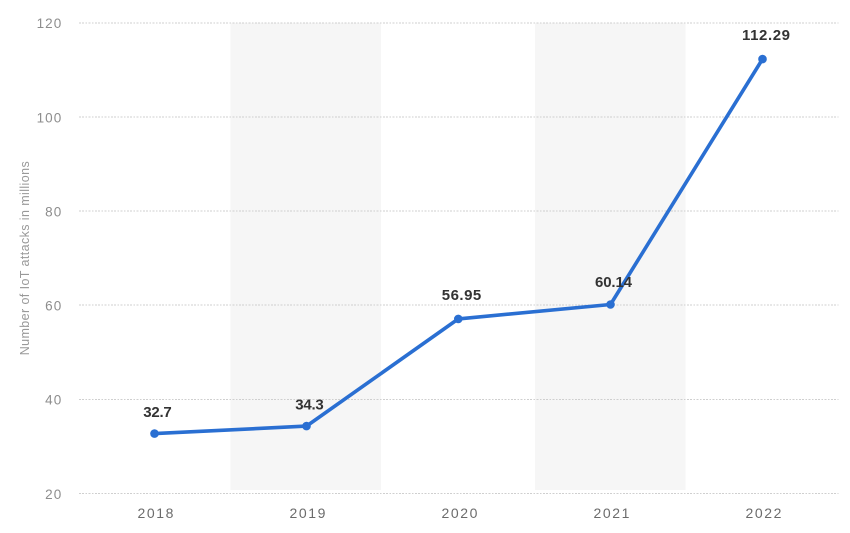 Image resolution: width=850 pixels, height=533 pixels. What do you see at coordinates (50, 23) in the screenshot?
I see `svg-text: 120` at bounding box center [50, 23].